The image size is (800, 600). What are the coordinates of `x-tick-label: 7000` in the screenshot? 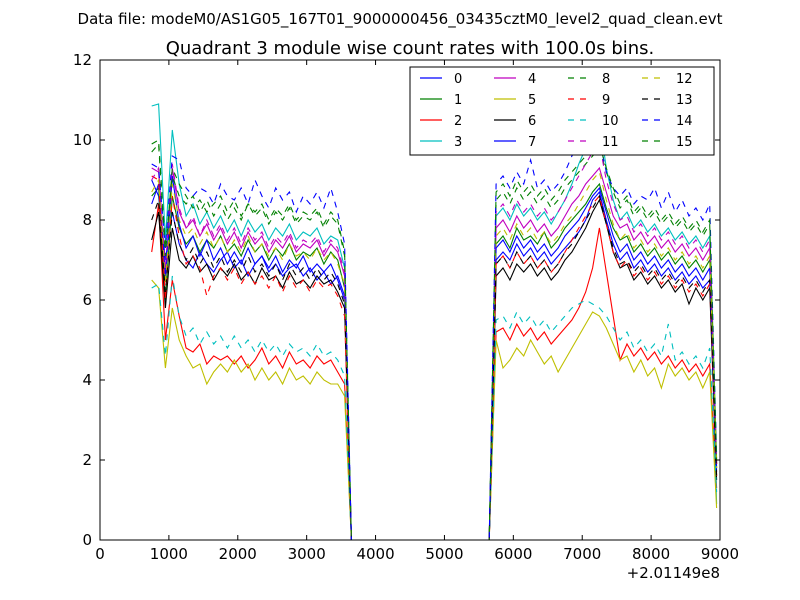 It's located at (582, 554).